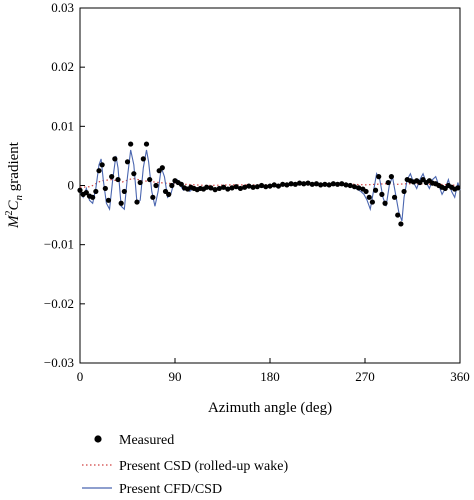 This screenshot has height=500, width=474. I want to click on x-tick-label: 270, so click(365, 376).